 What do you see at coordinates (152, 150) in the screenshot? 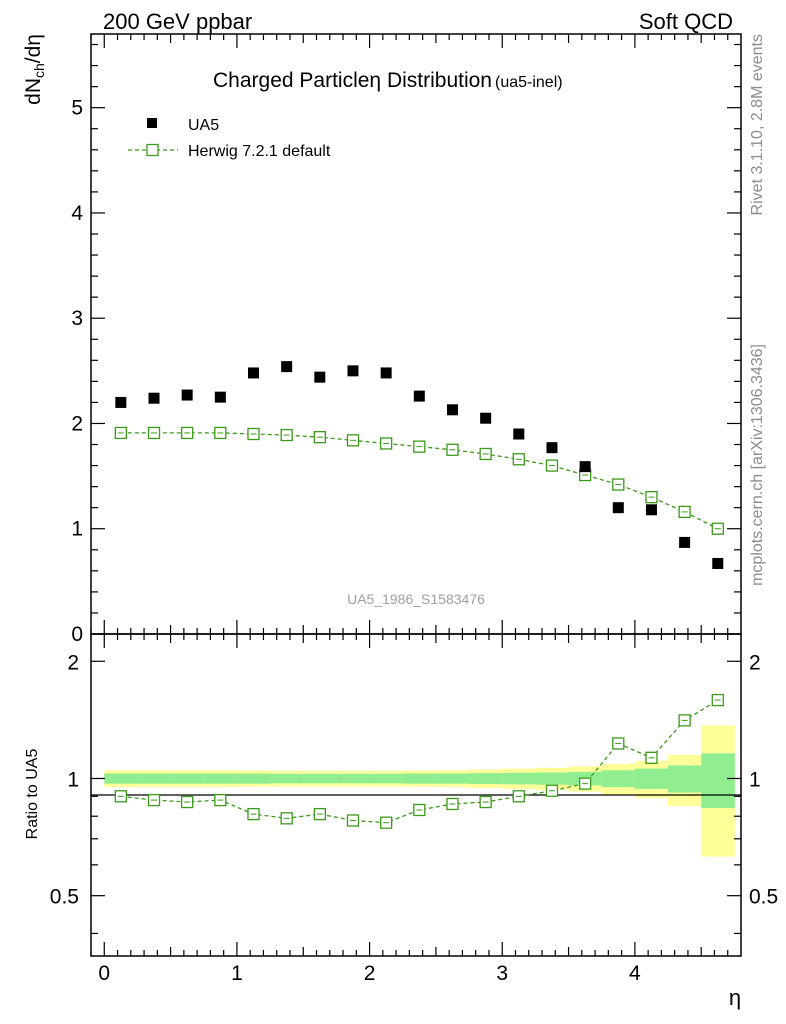
I see `legend-herwig-marker` at bounding box center [152, 150].